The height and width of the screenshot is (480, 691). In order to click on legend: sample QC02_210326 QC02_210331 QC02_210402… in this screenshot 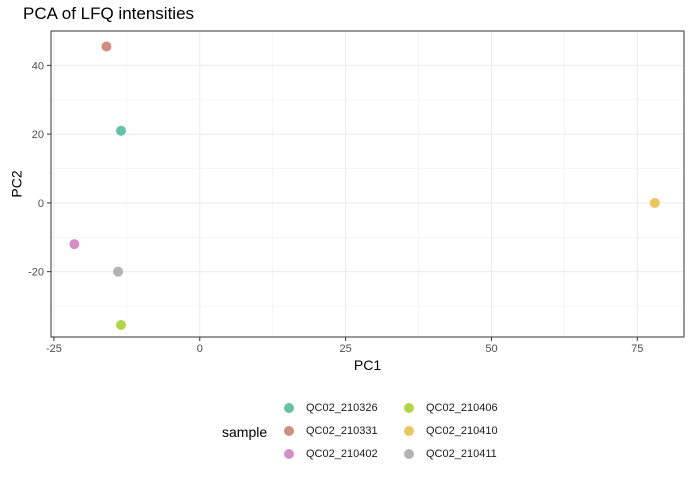, I will do `click(392, 430)`.